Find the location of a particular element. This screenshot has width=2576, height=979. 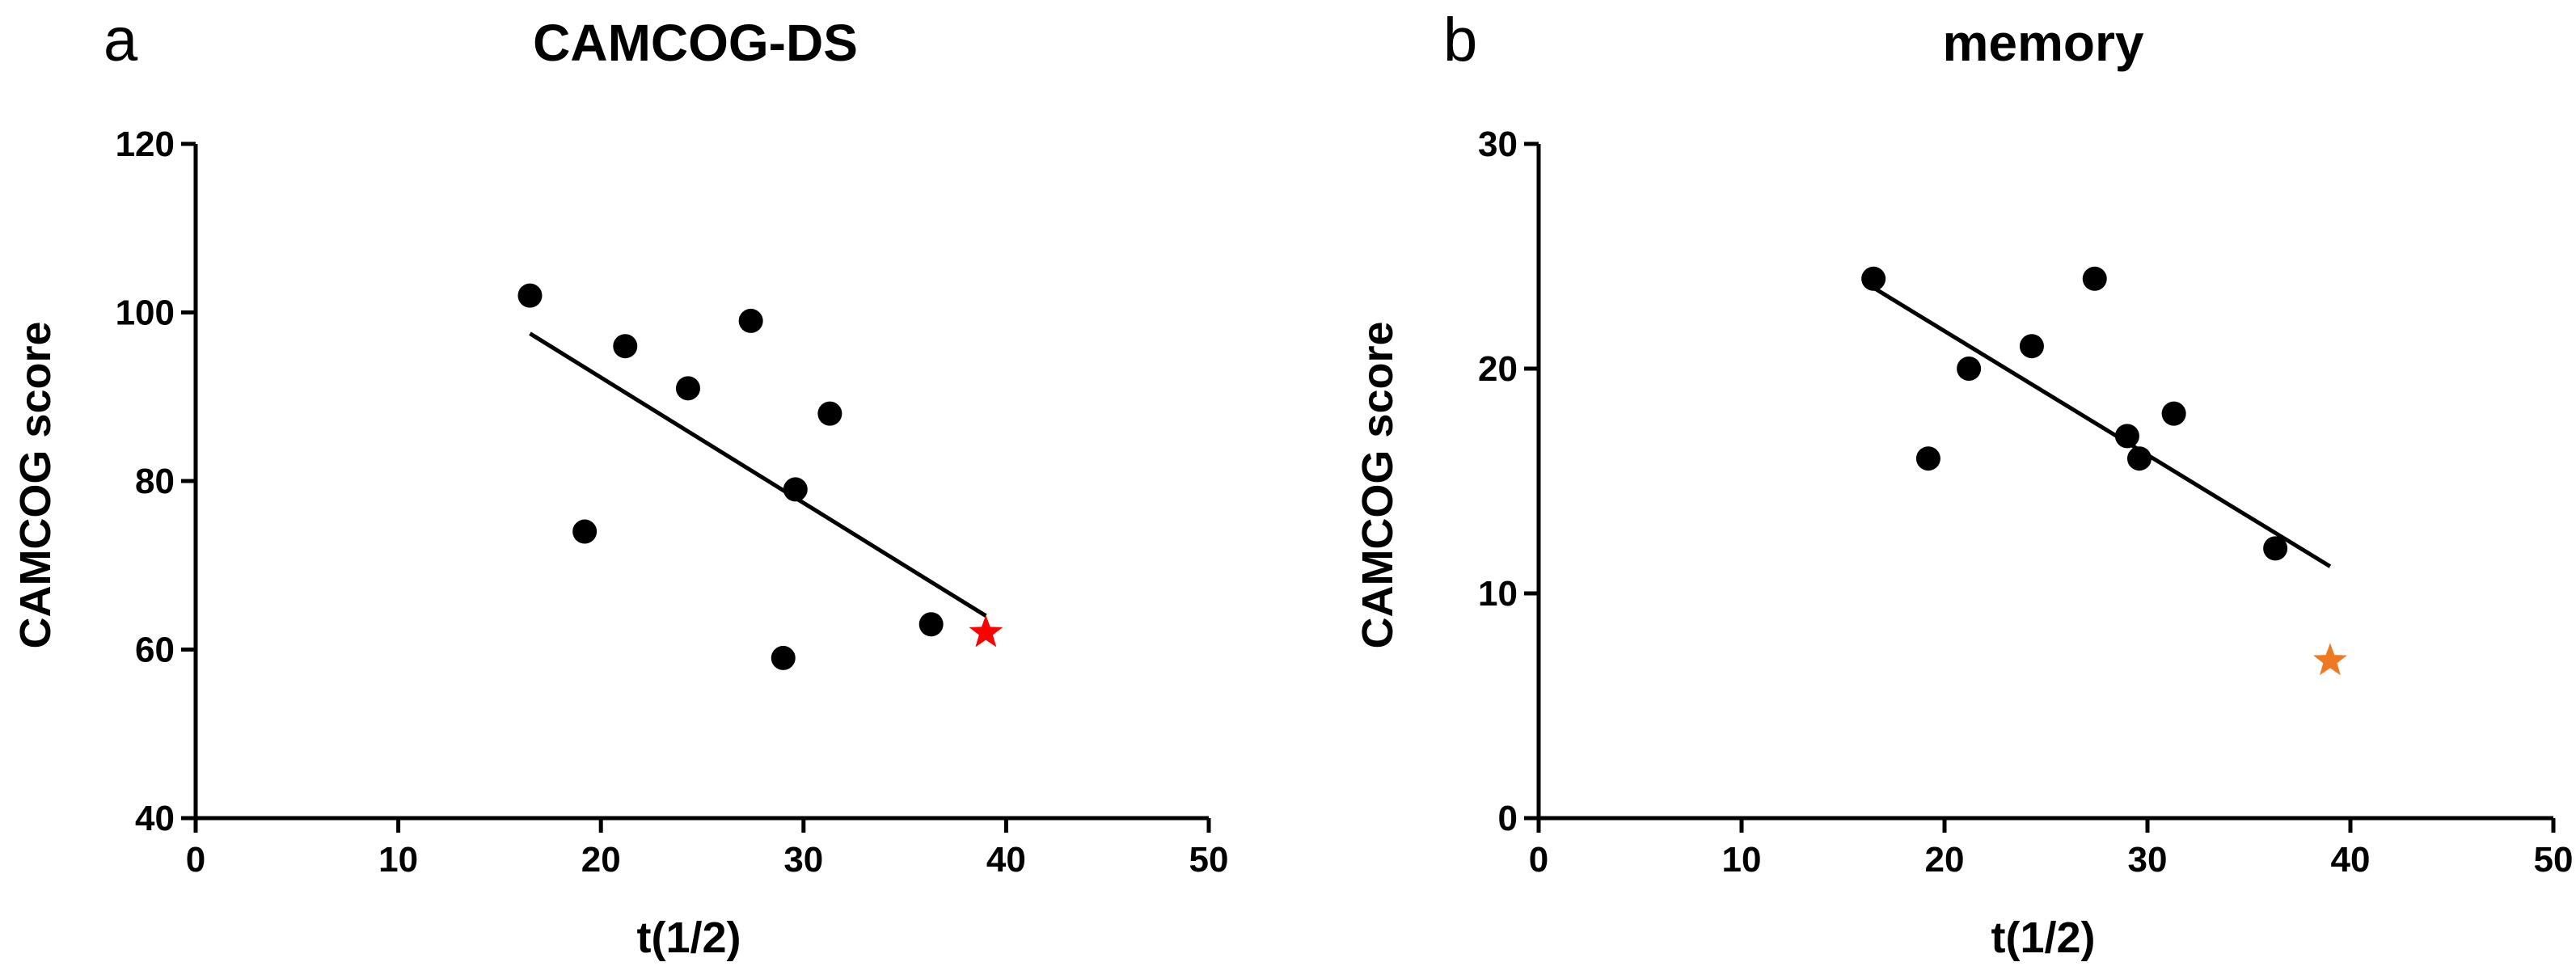

panel-a-letter: a is located at coordinates (120, 40).